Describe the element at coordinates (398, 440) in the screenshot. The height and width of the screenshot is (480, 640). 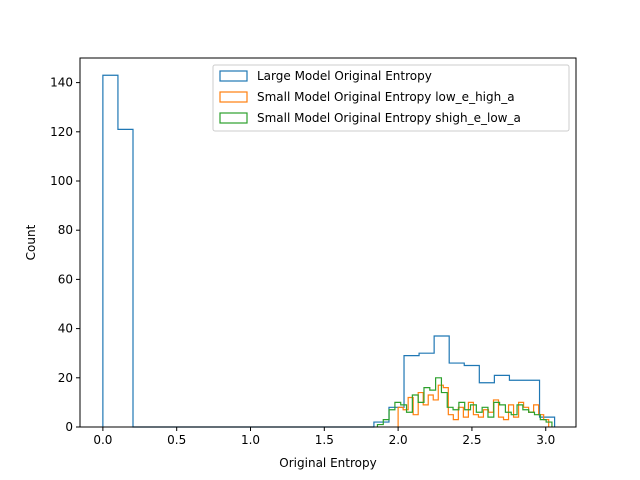
I see `x-tick-label: 2.0` at that location.